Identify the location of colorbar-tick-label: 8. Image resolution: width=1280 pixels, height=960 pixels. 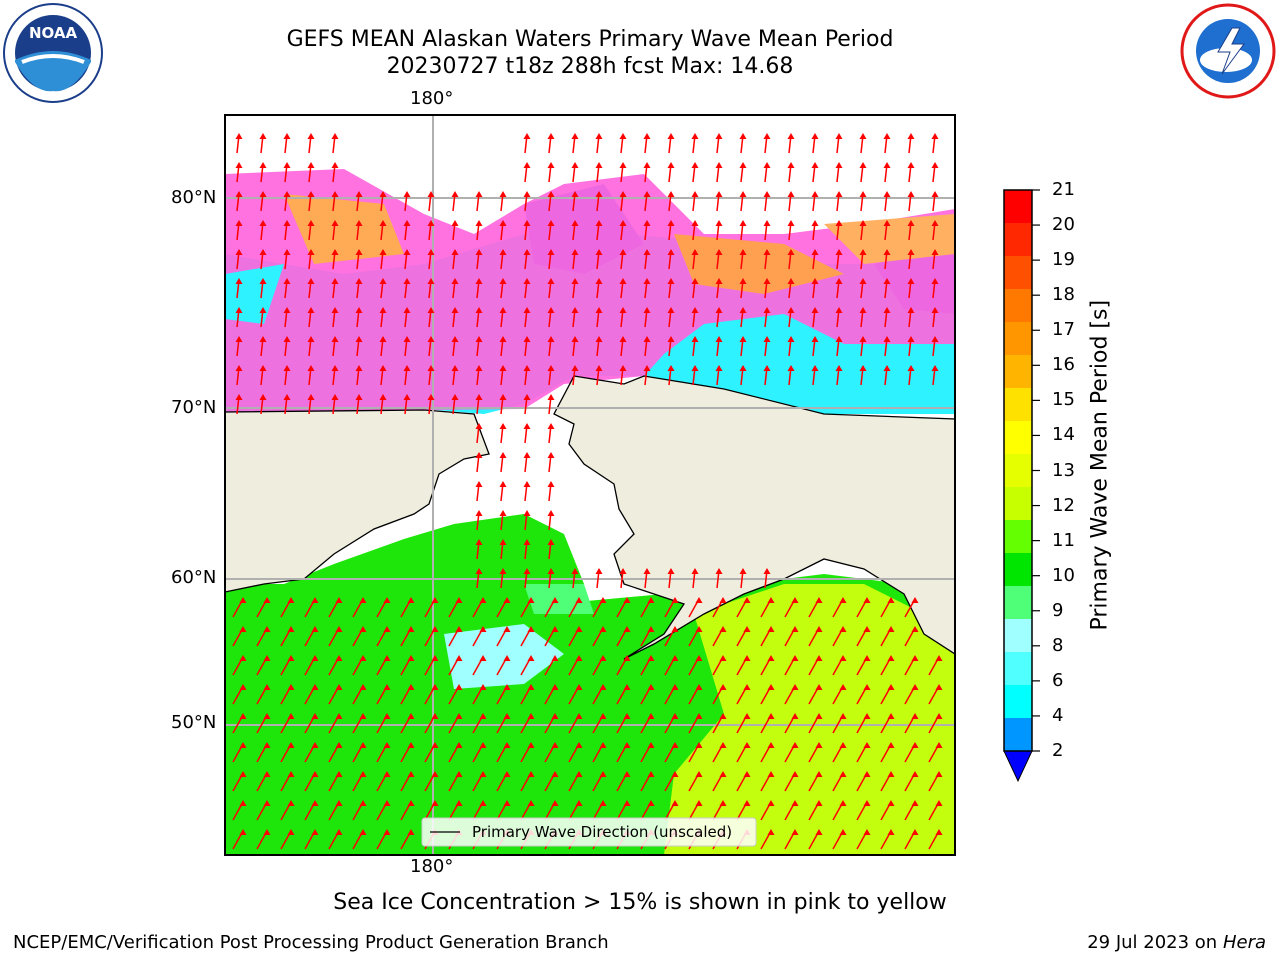
(1058, 645).